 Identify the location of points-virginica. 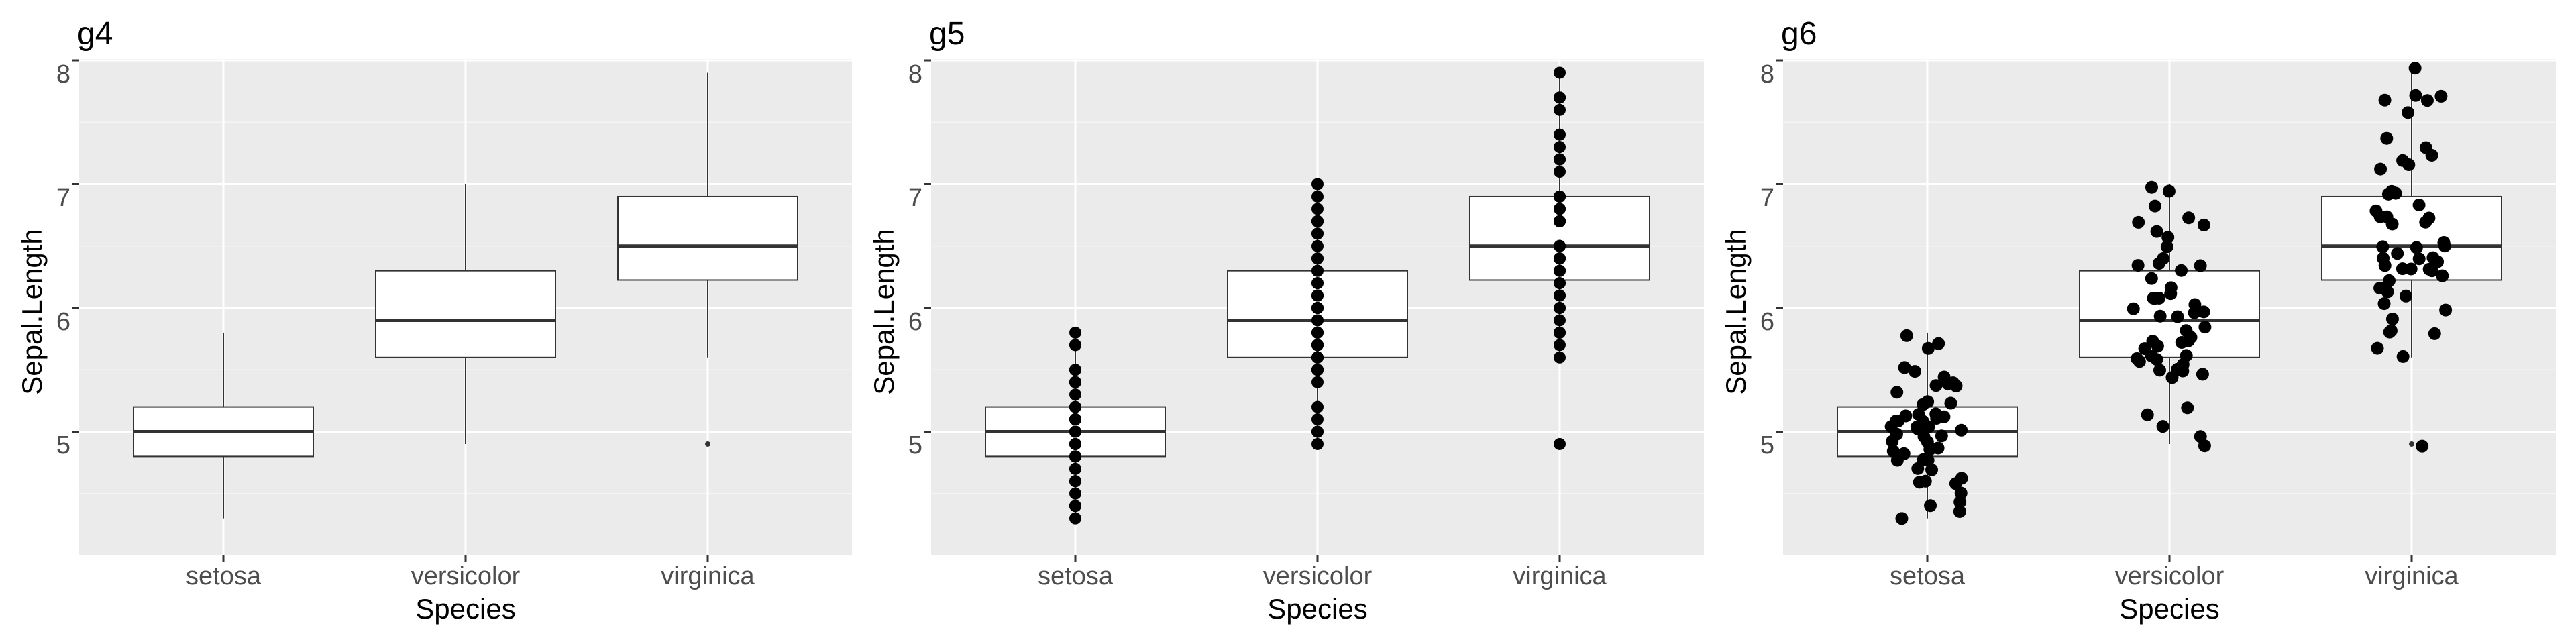
(2411, 257).